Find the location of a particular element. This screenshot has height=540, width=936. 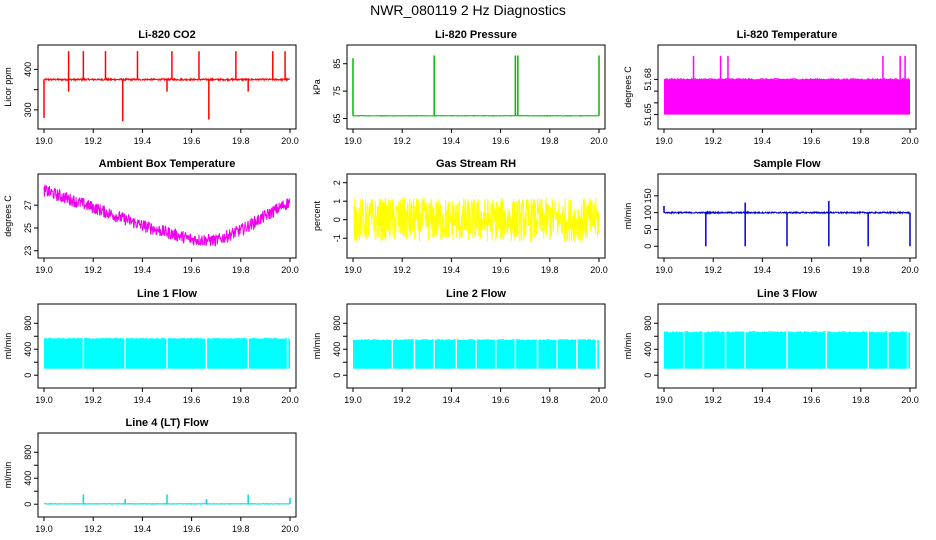

y-tick-label: 75 is located at coordinates (337, 91).